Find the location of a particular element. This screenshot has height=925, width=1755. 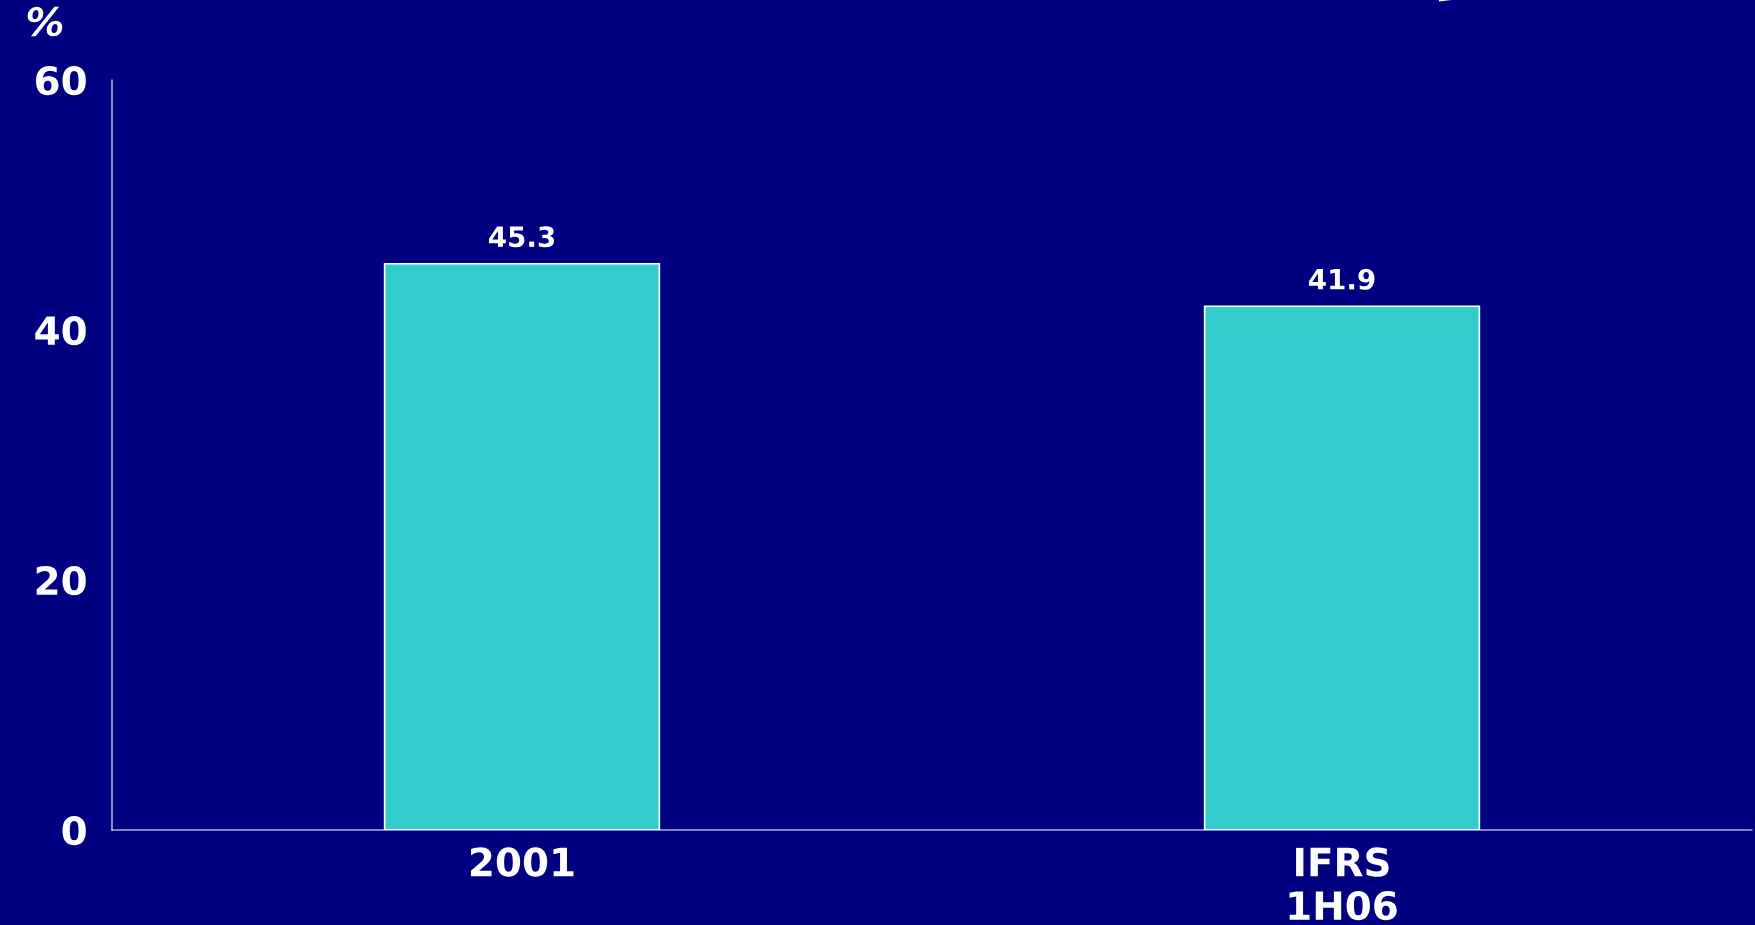

y-tick-label: 60 is located at coordinates (60, 80).